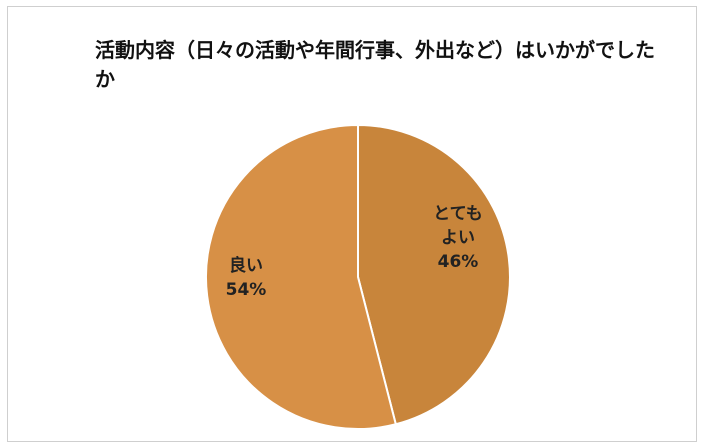 Image resolution: width=705 pixels, height=445 pixels. What do you see at coordinates (458, 214) in the screenshot?
I see `slice-category-label: とても` at bounding box center [458, 214].